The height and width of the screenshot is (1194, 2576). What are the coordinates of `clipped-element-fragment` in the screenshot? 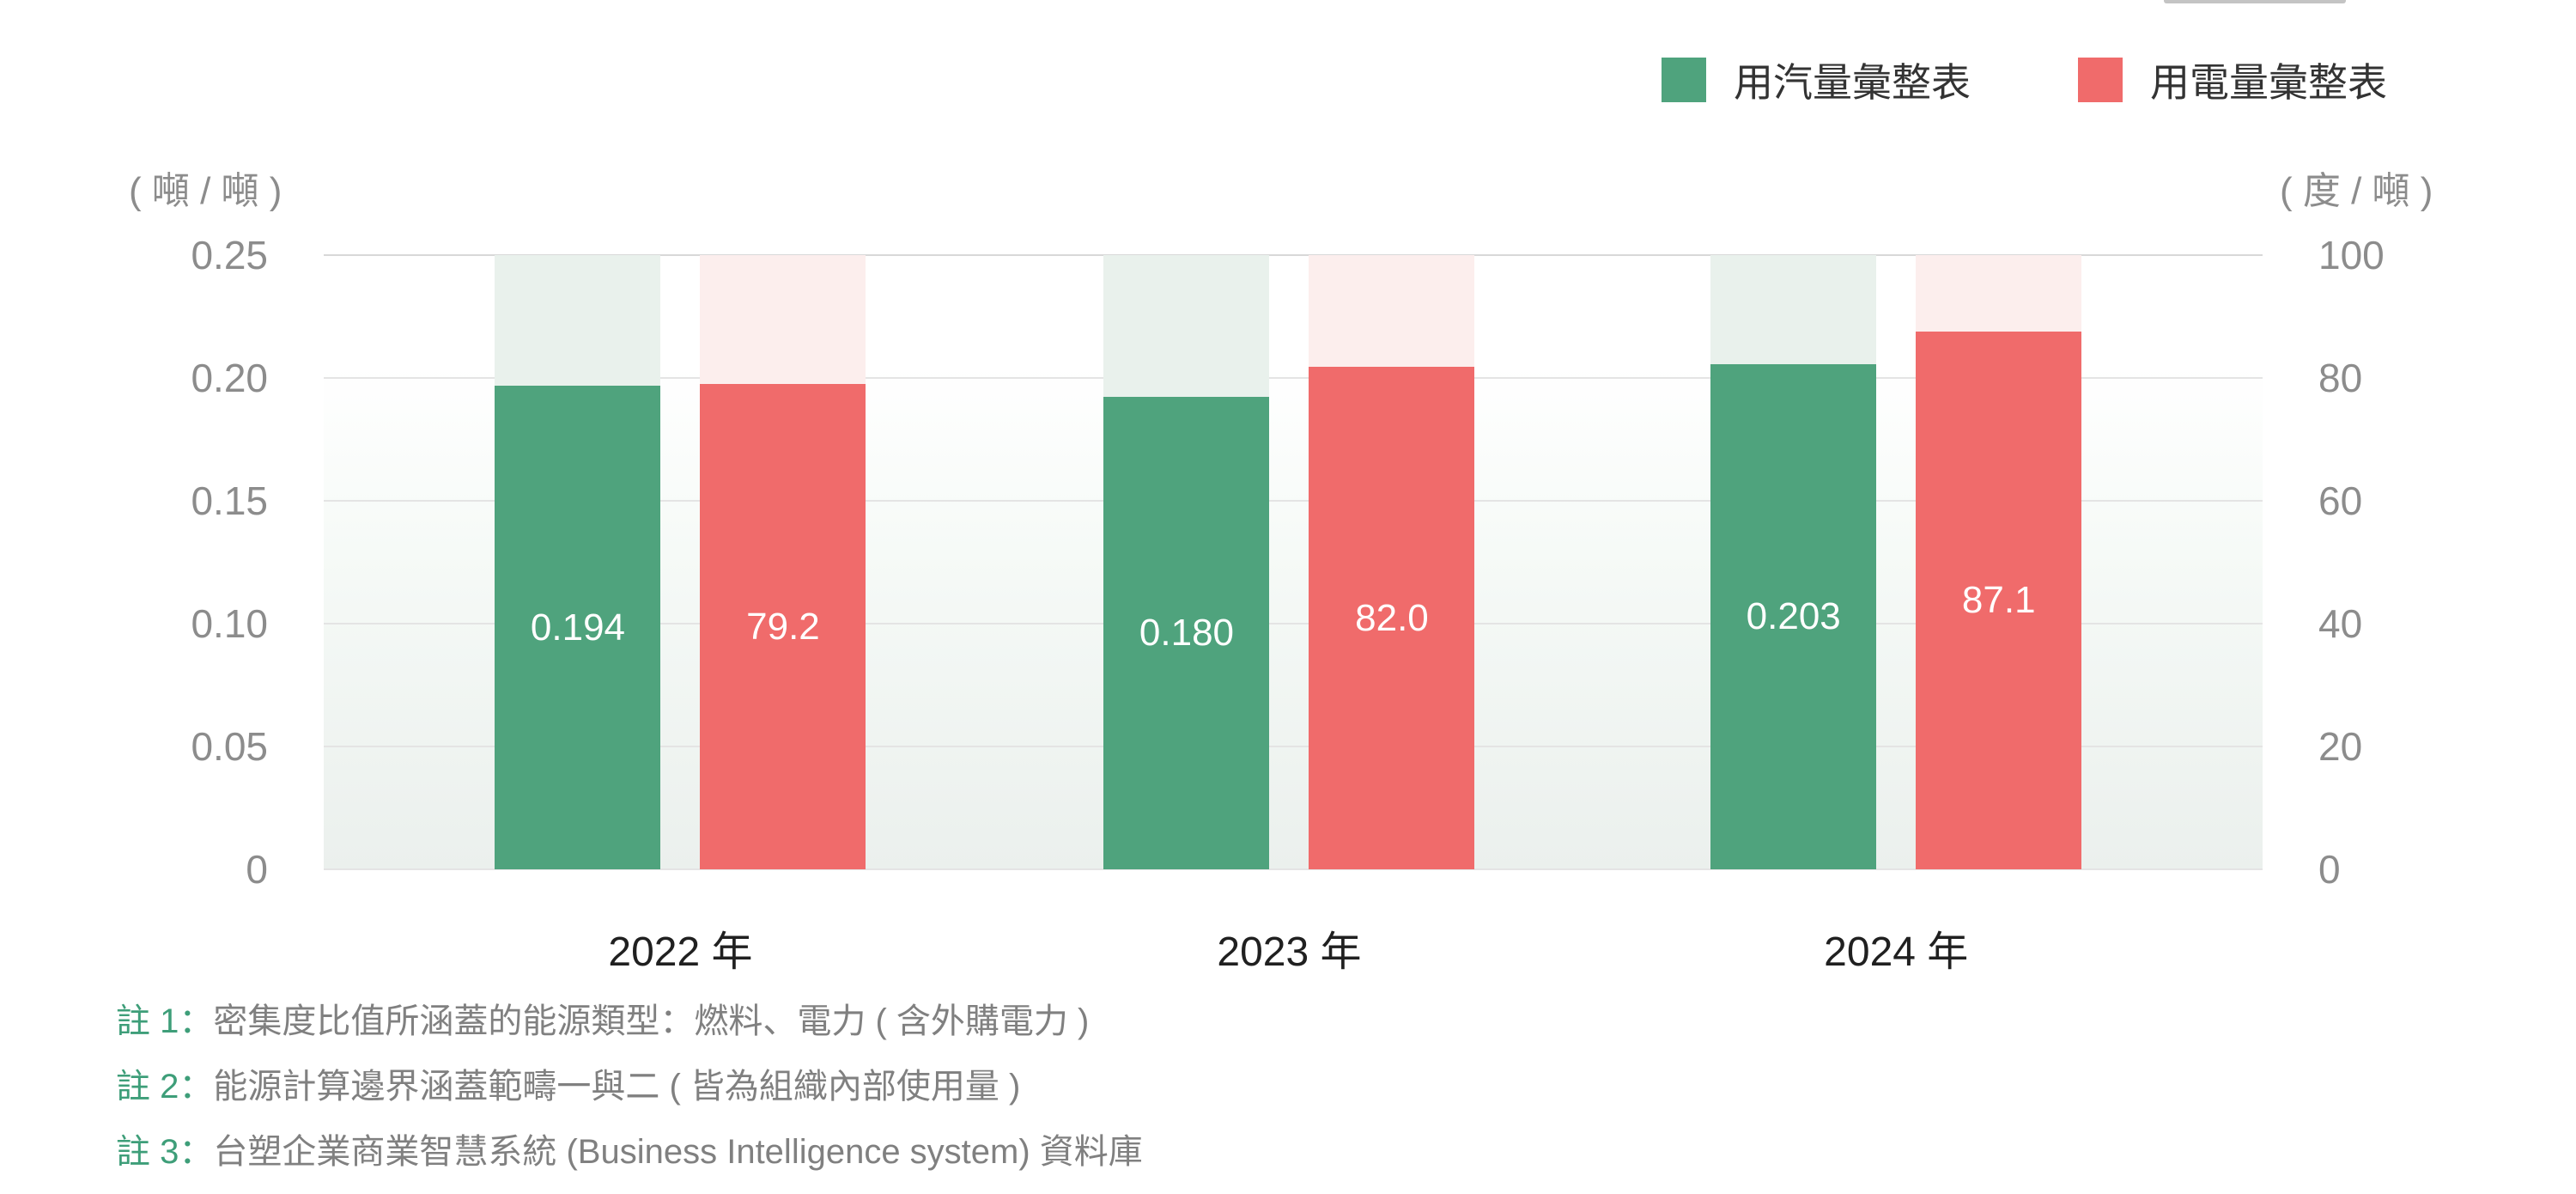 It's located at (2255, 1).